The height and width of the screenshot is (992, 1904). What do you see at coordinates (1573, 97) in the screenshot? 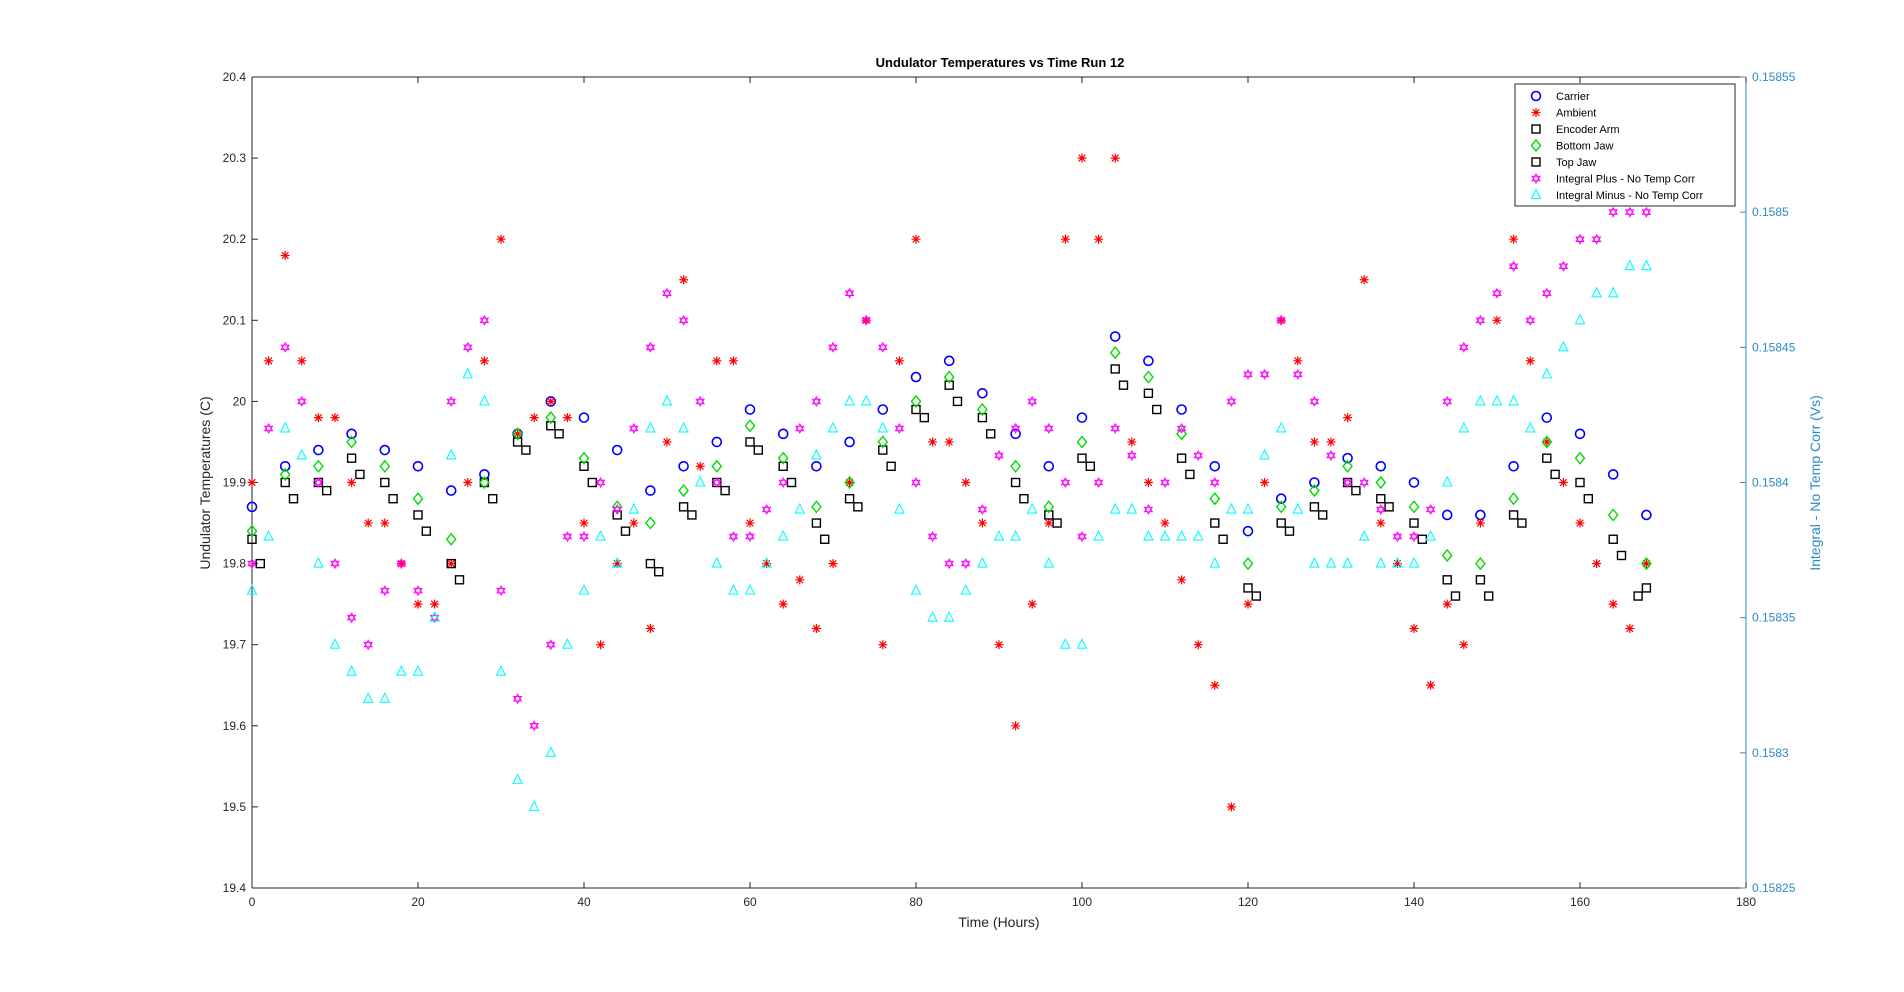
I see `legend-label: Carrier` at bounding box center [1573, 97].